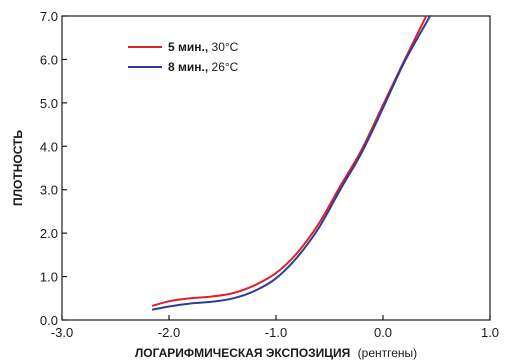 The width and height of the screenshot is (505, 364). Describe the element at coordinates (276, 353) in the screenshot. I see `x-axis-title: ЛОГАРИФМИЧЕСКАЯ ЭКСПОЗИЦИЯ (рентгены)` at that location.